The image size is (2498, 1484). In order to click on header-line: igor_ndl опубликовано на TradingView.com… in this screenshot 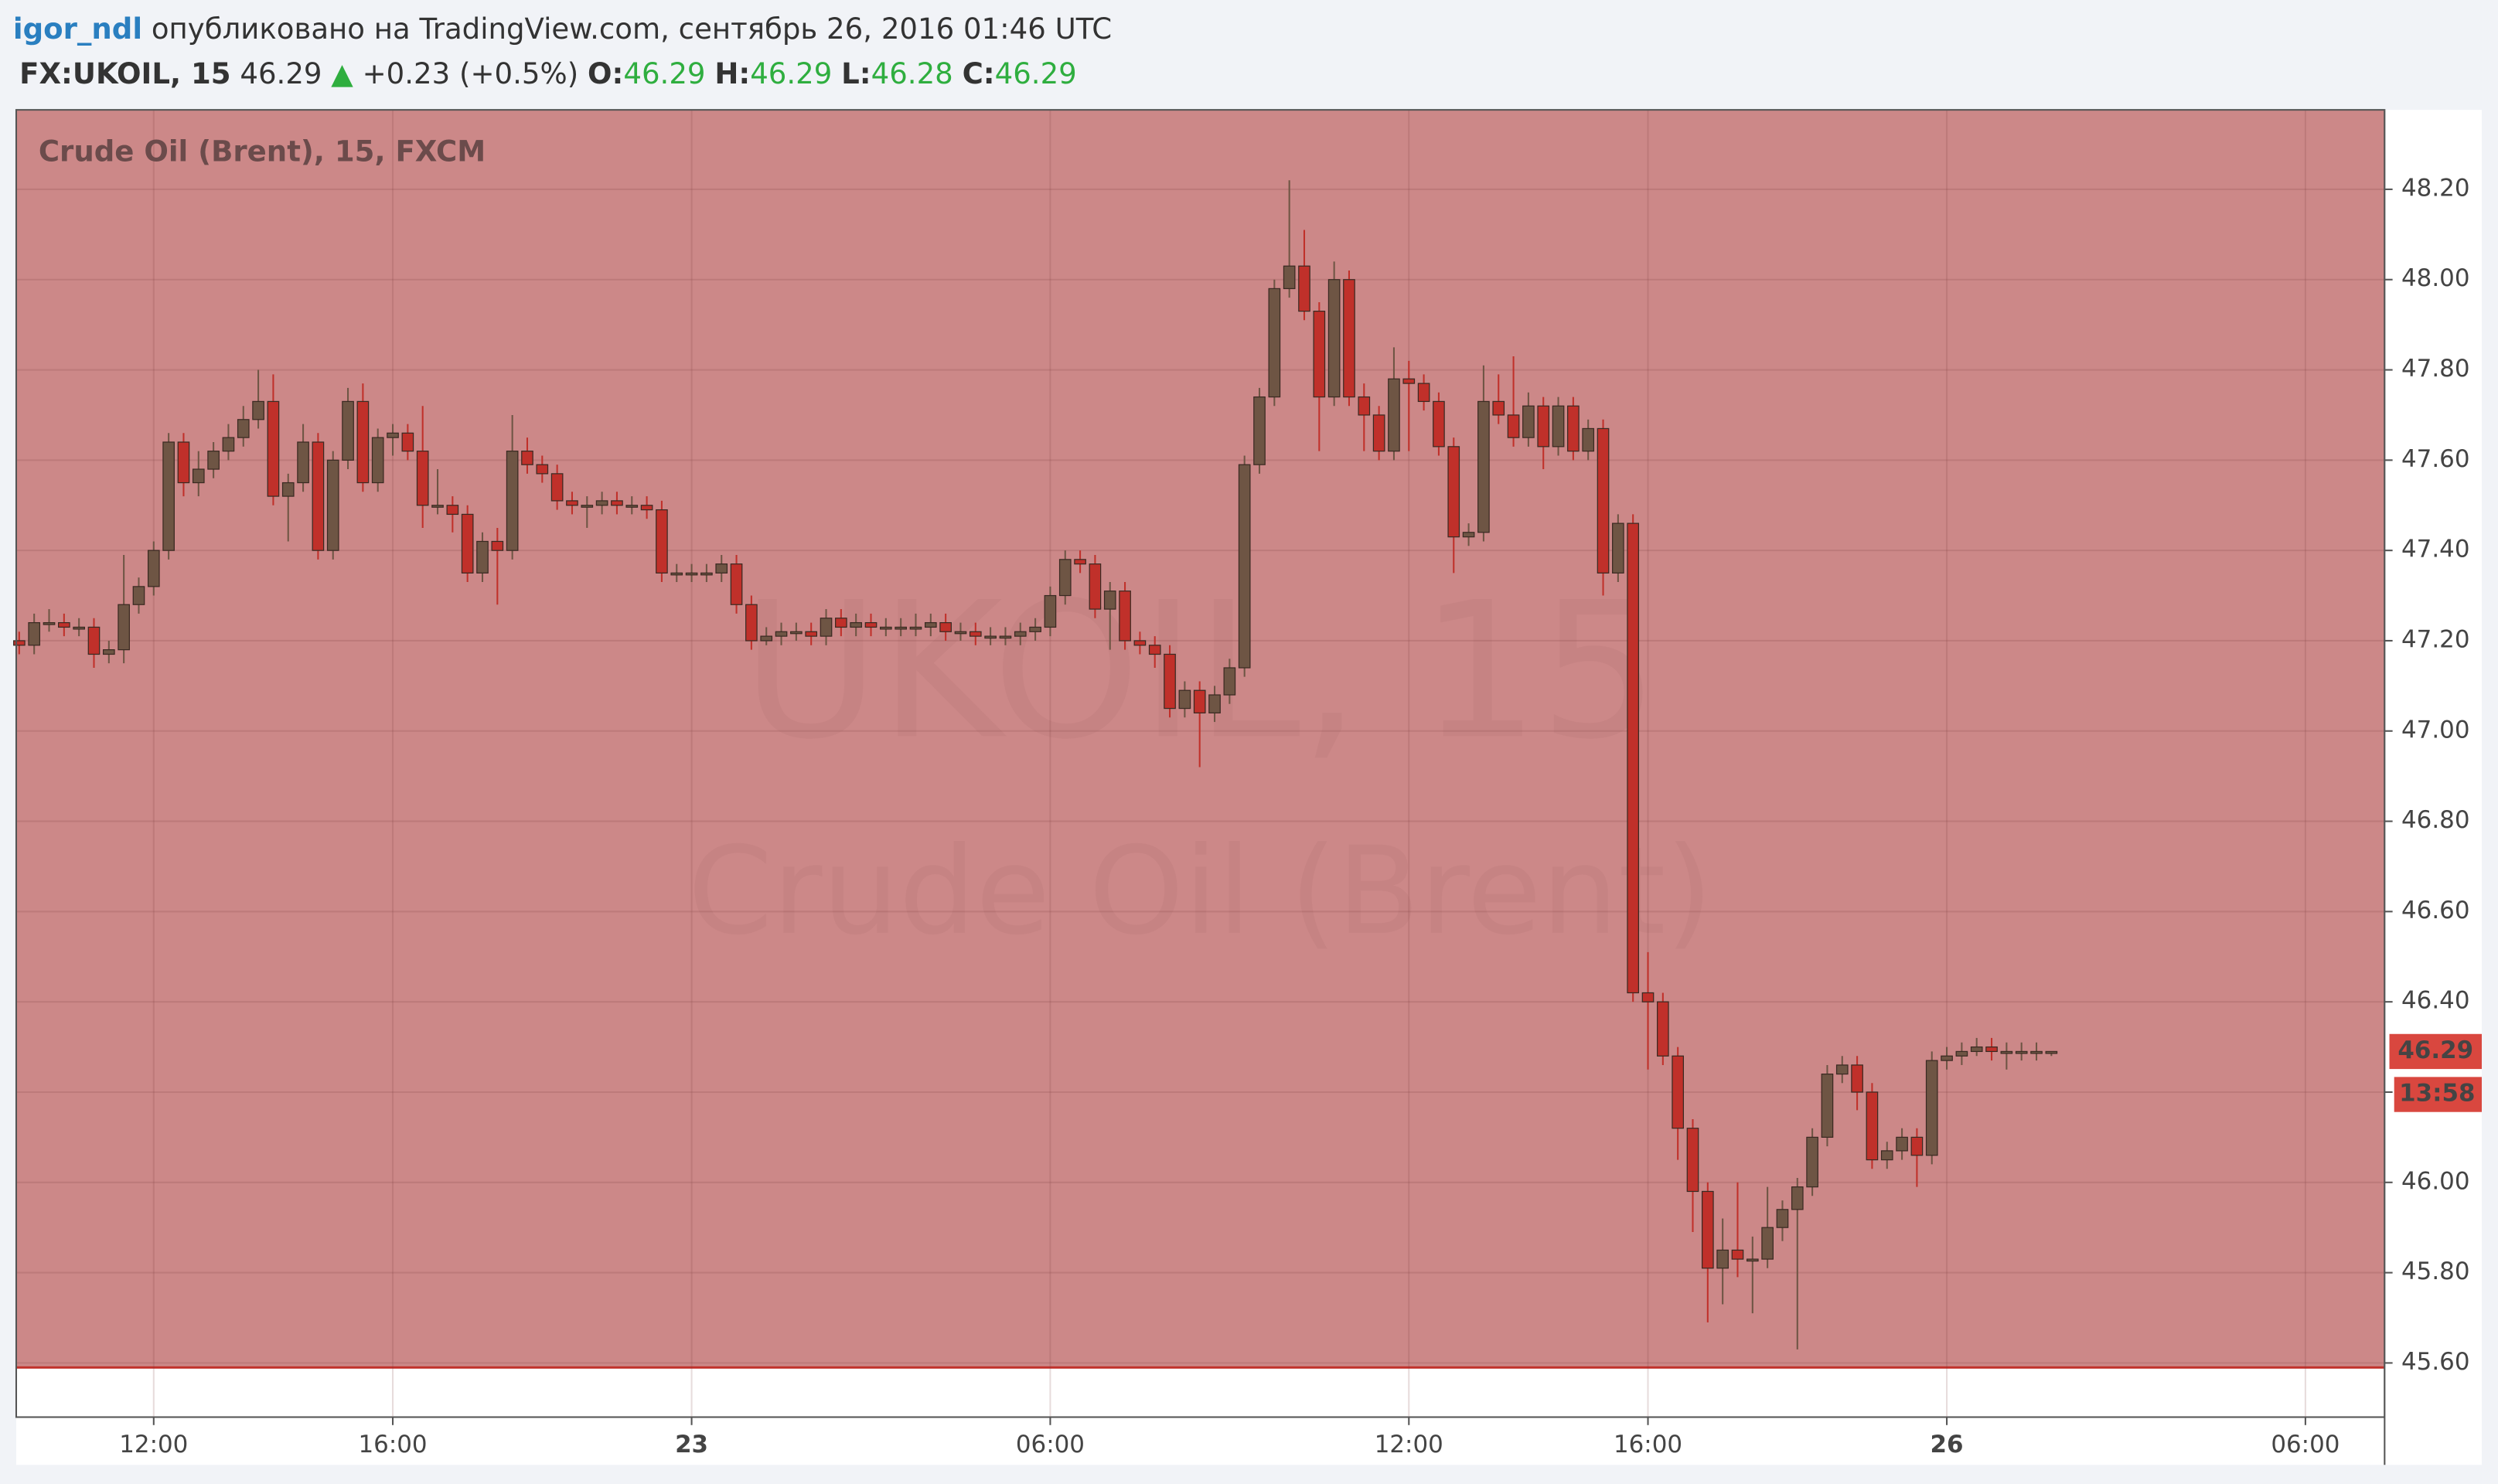, I will do `click(562, 29)`.